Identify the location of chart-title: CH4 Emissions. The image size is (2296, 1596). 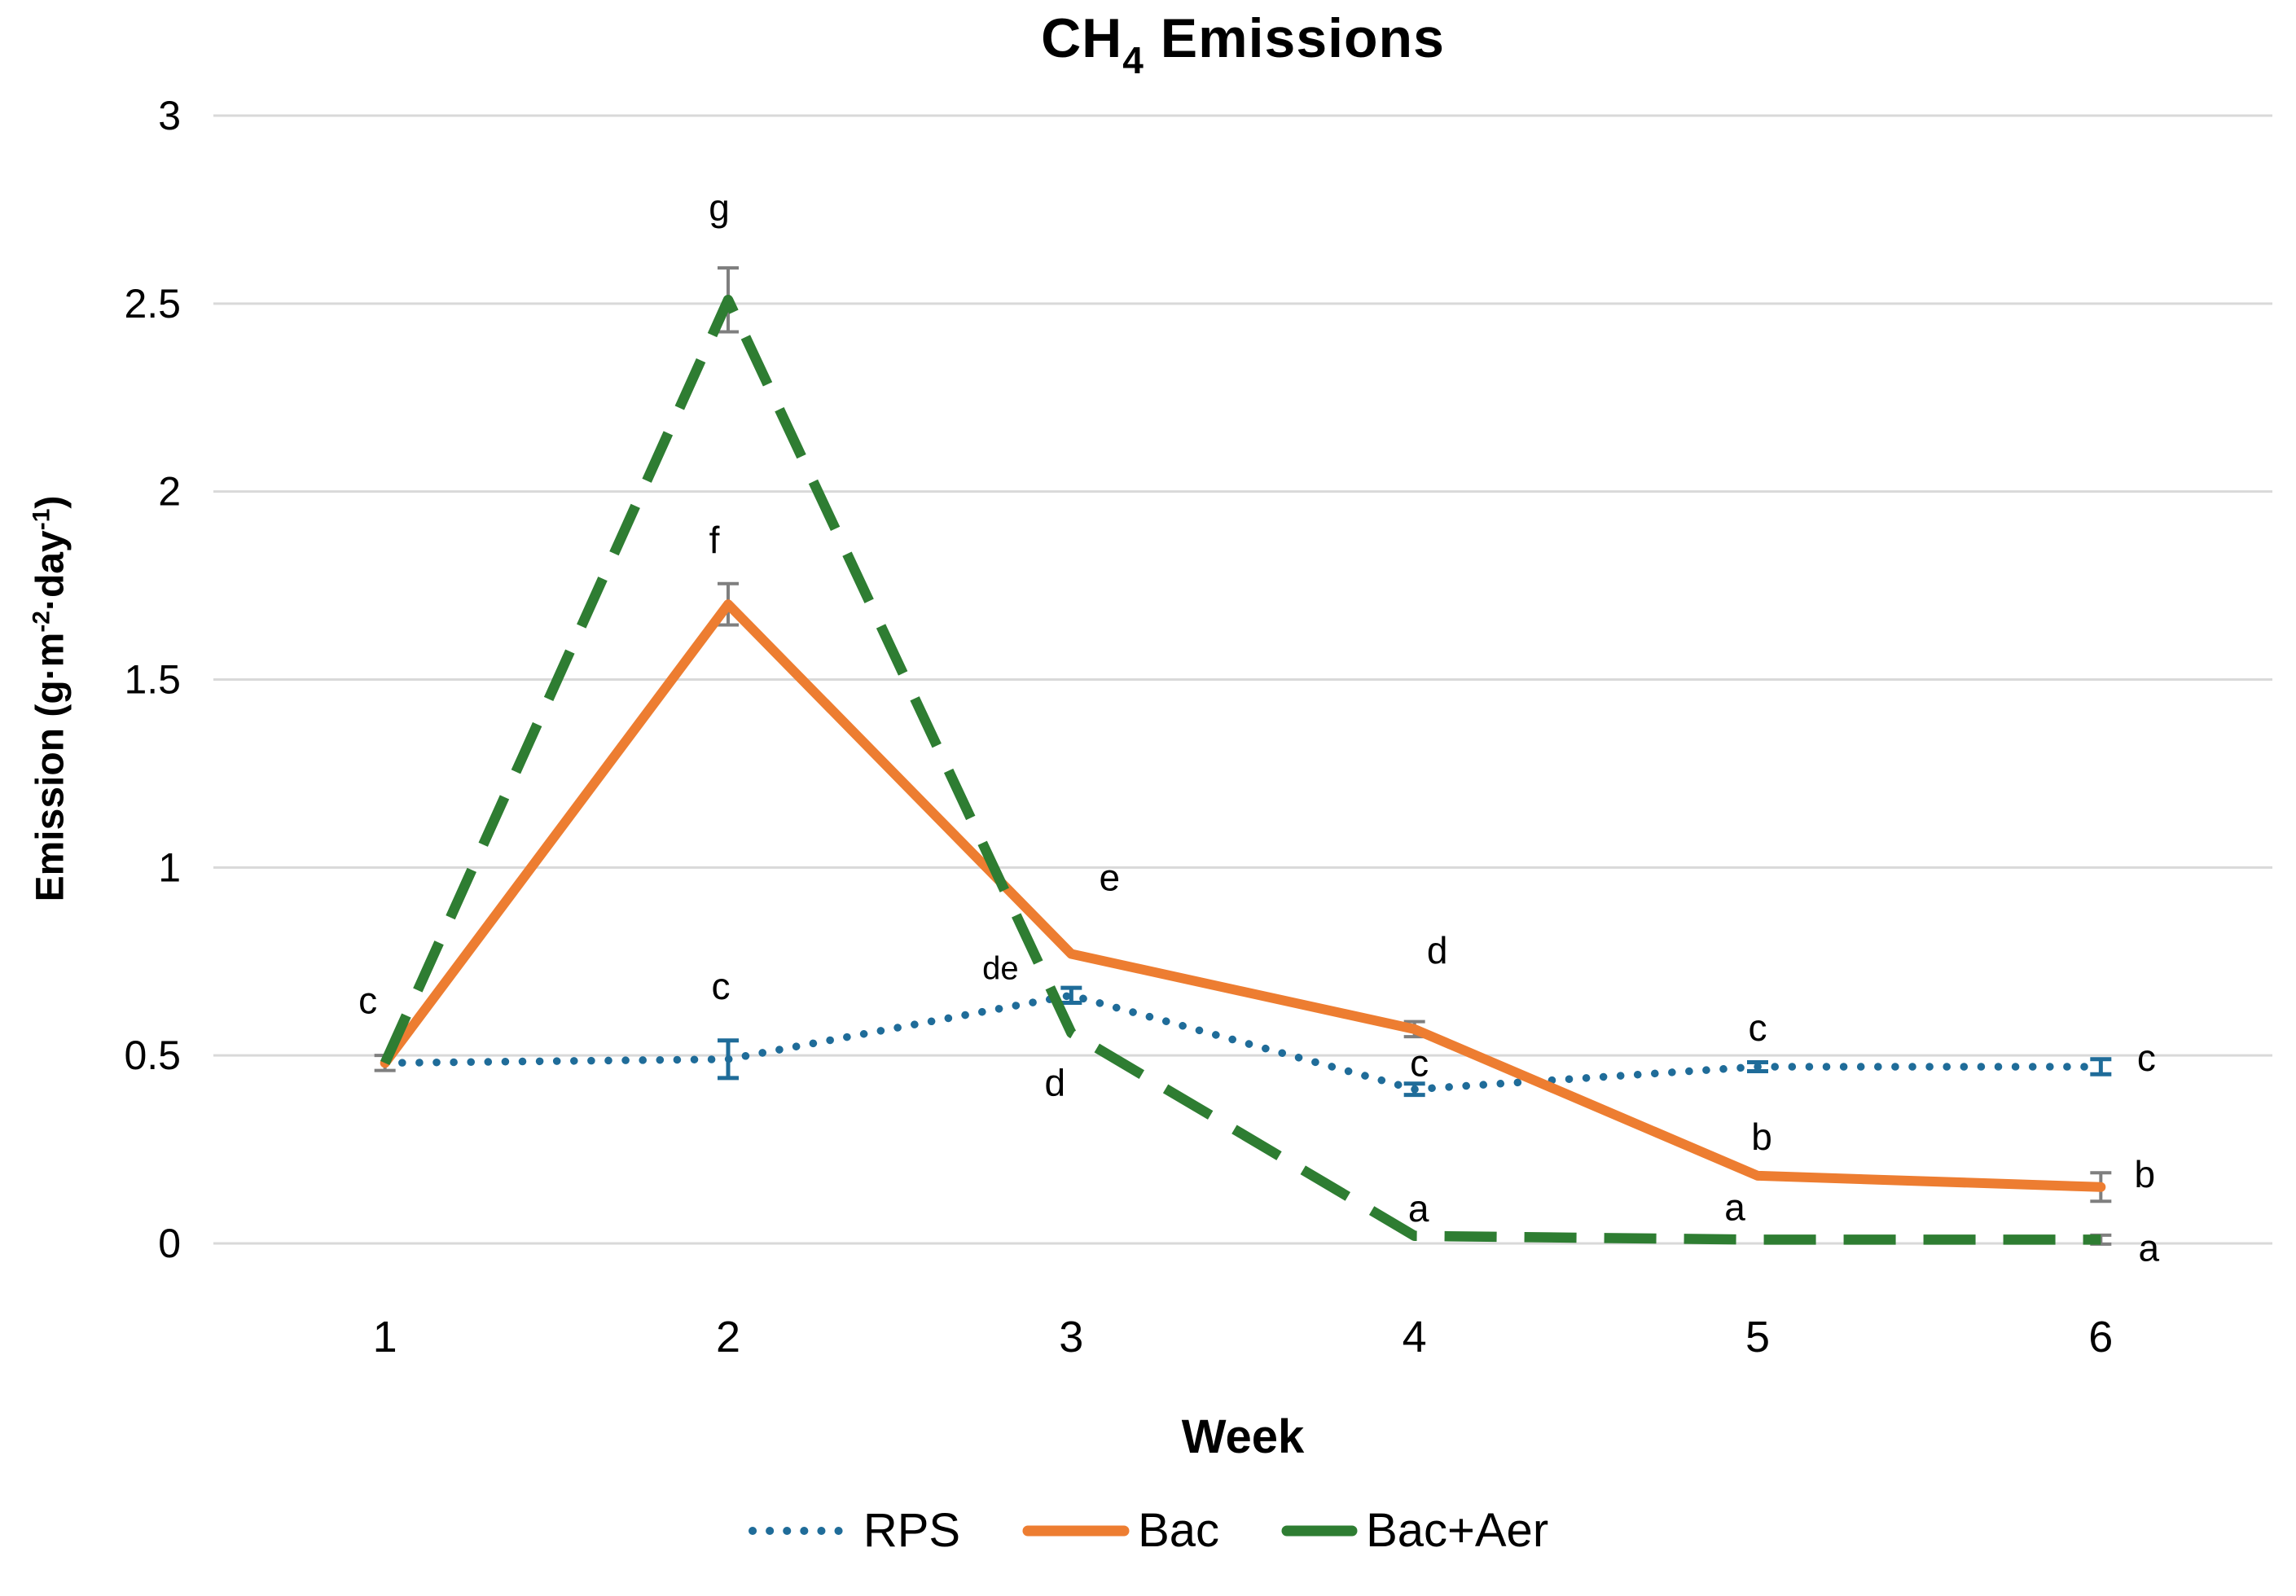
(1242, 44).